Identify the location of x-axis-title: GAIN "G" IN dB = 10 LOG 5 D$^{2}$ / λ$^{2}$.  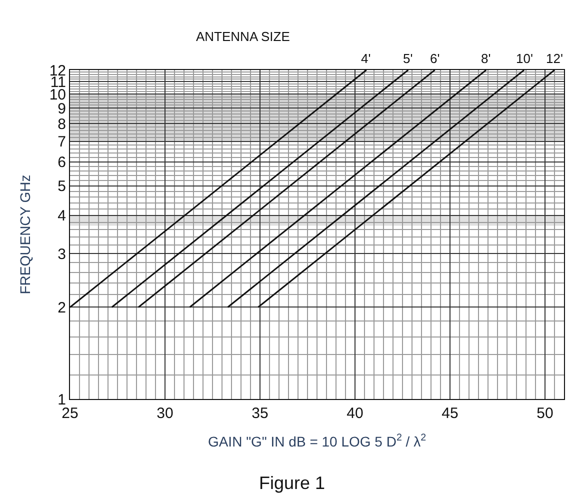
(317, 441).